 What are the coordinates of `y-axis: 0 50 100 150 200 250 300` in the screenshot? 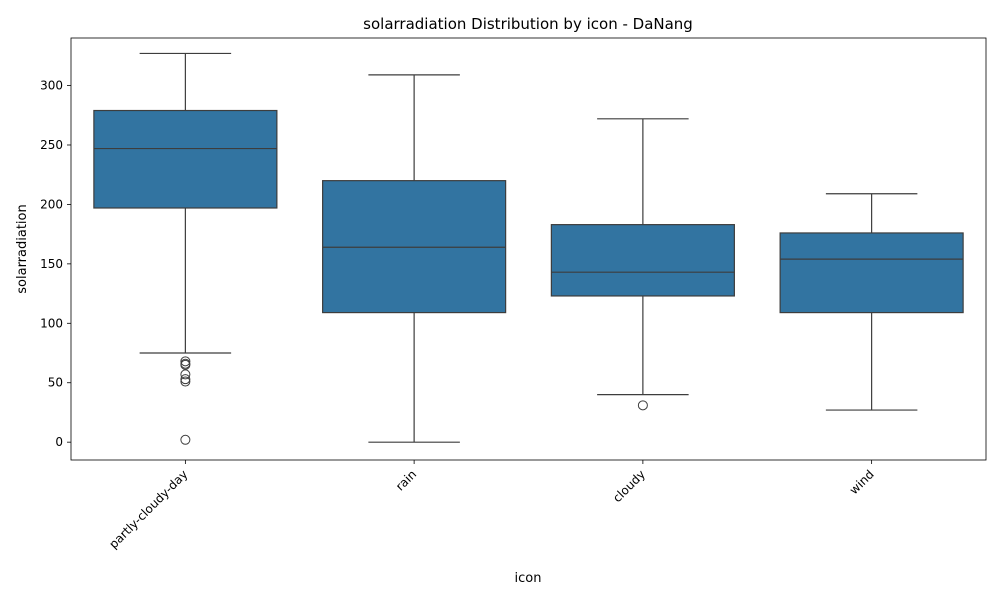 It's located at (55, 264).